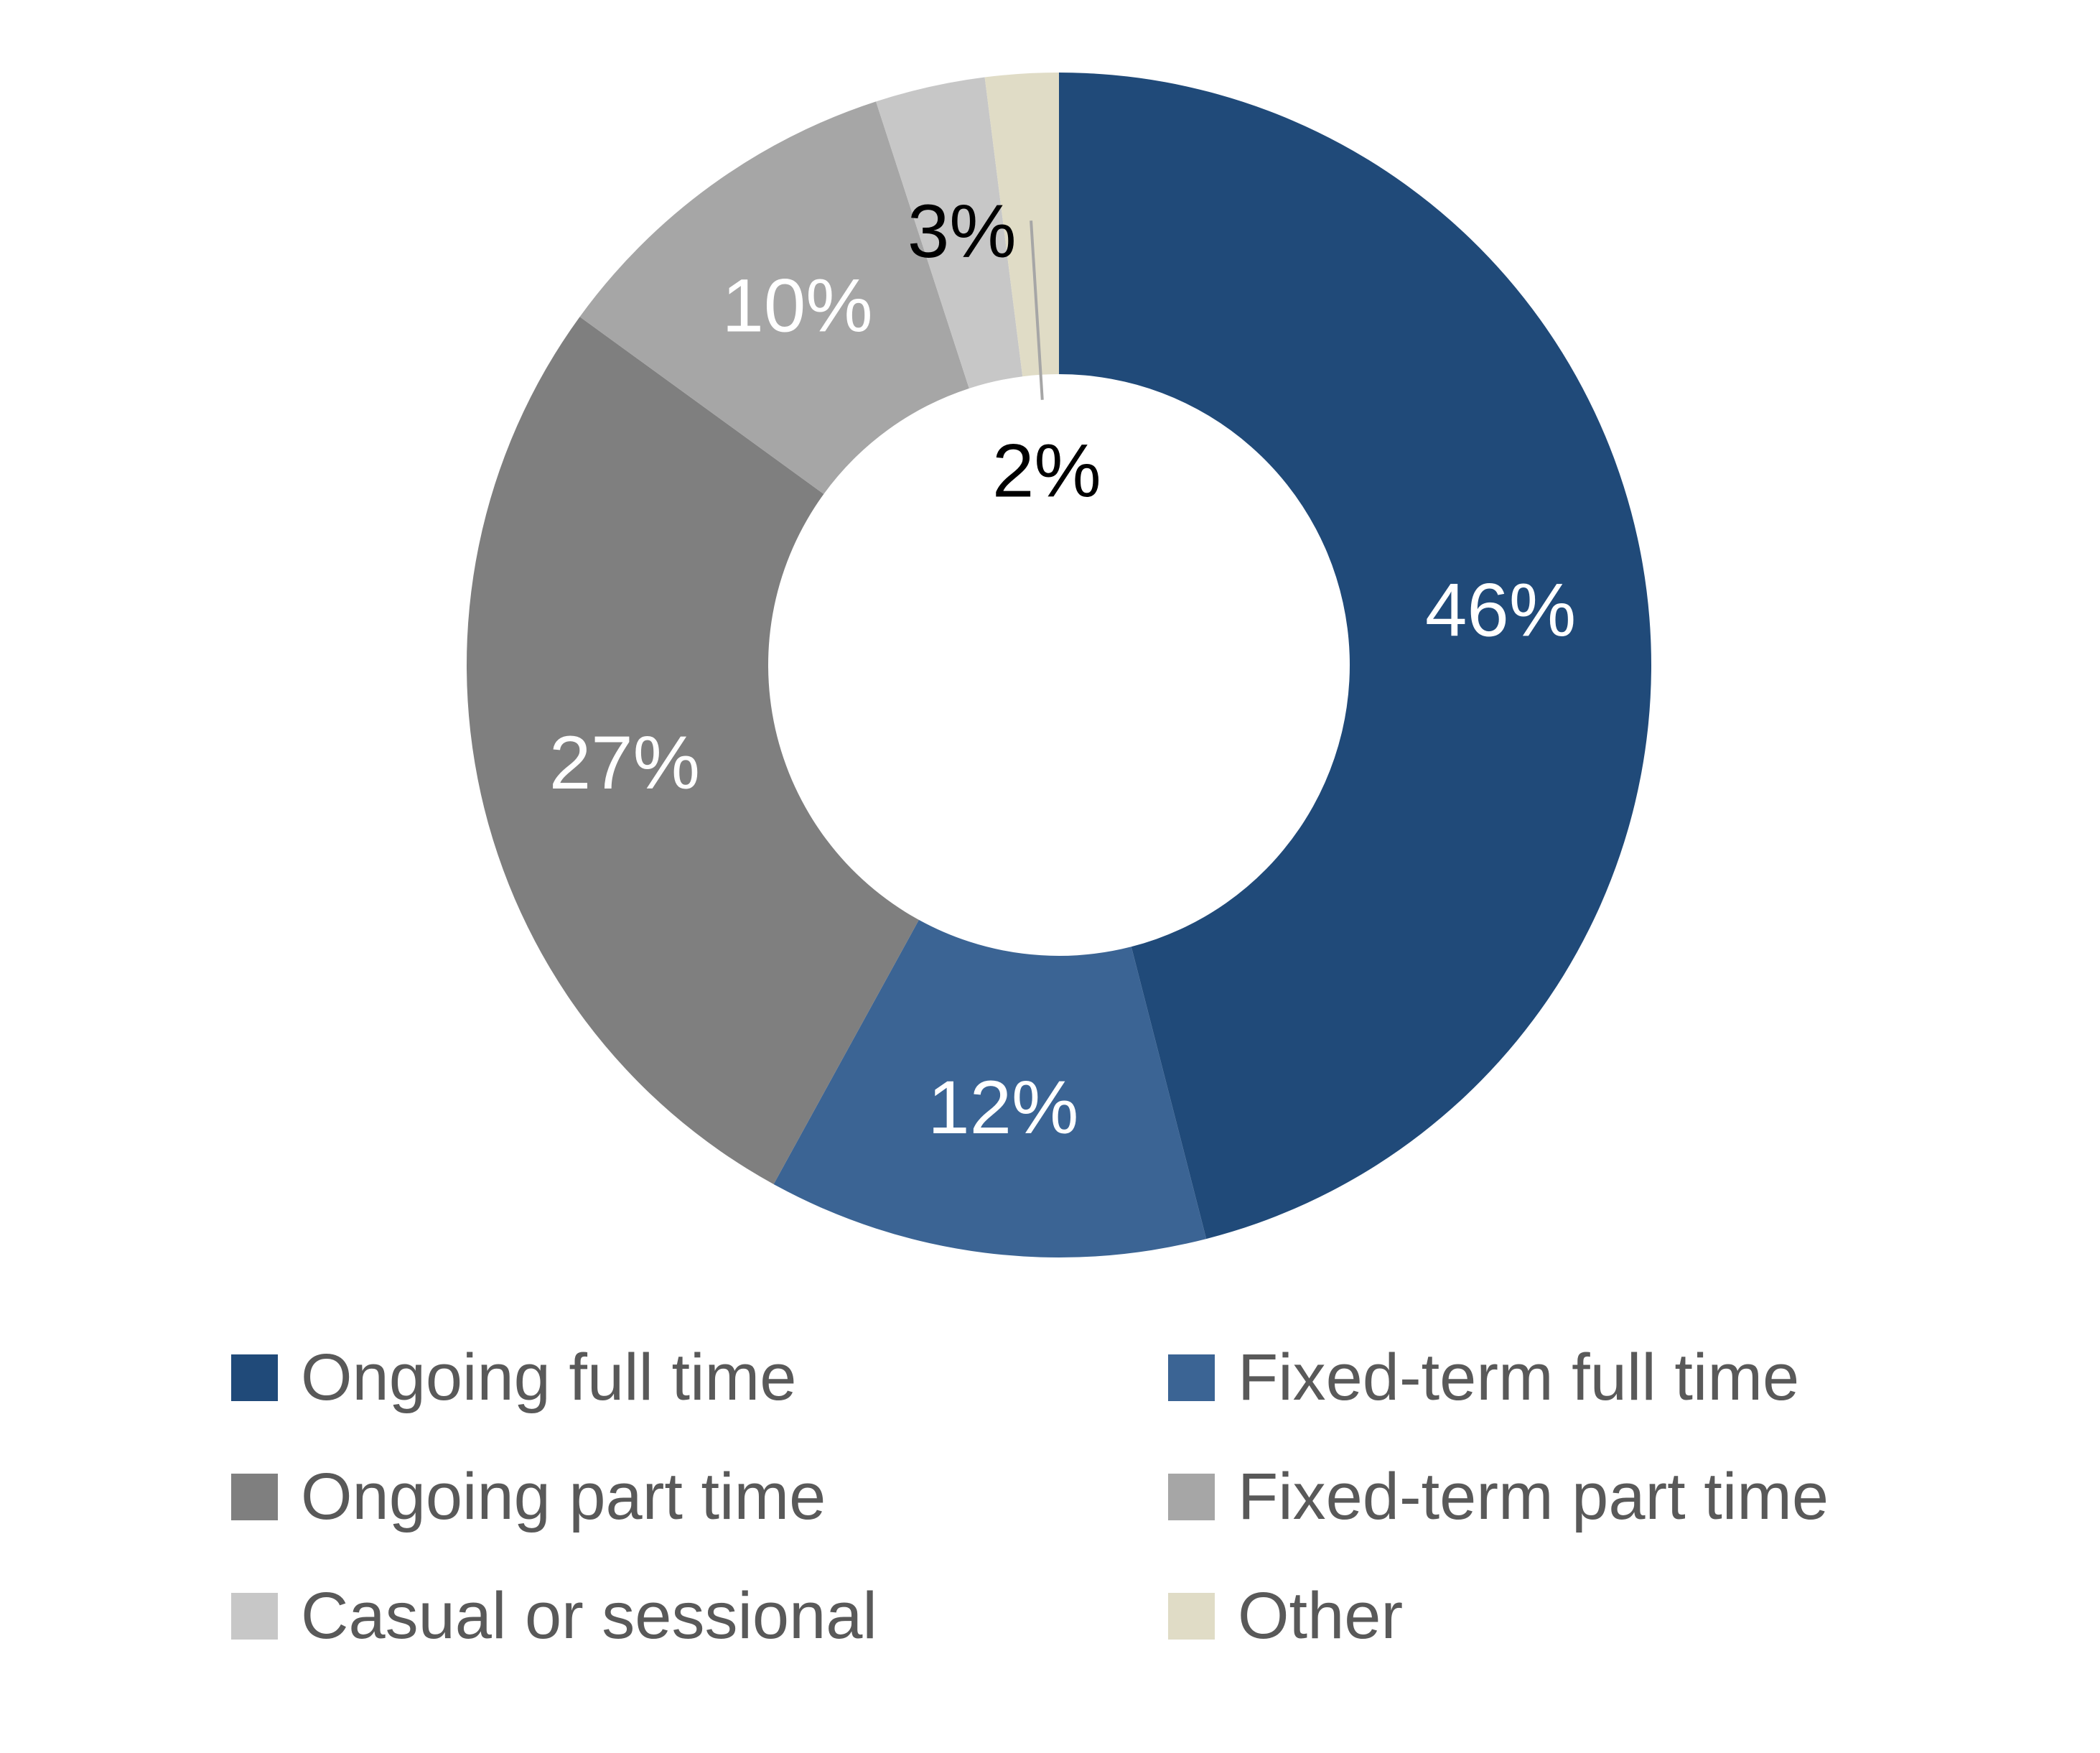 The height and width of the screenshot is (1753, 2100). I want to click on slice-value-label-fixed-term-part-time: 10%, so click(797, 306).